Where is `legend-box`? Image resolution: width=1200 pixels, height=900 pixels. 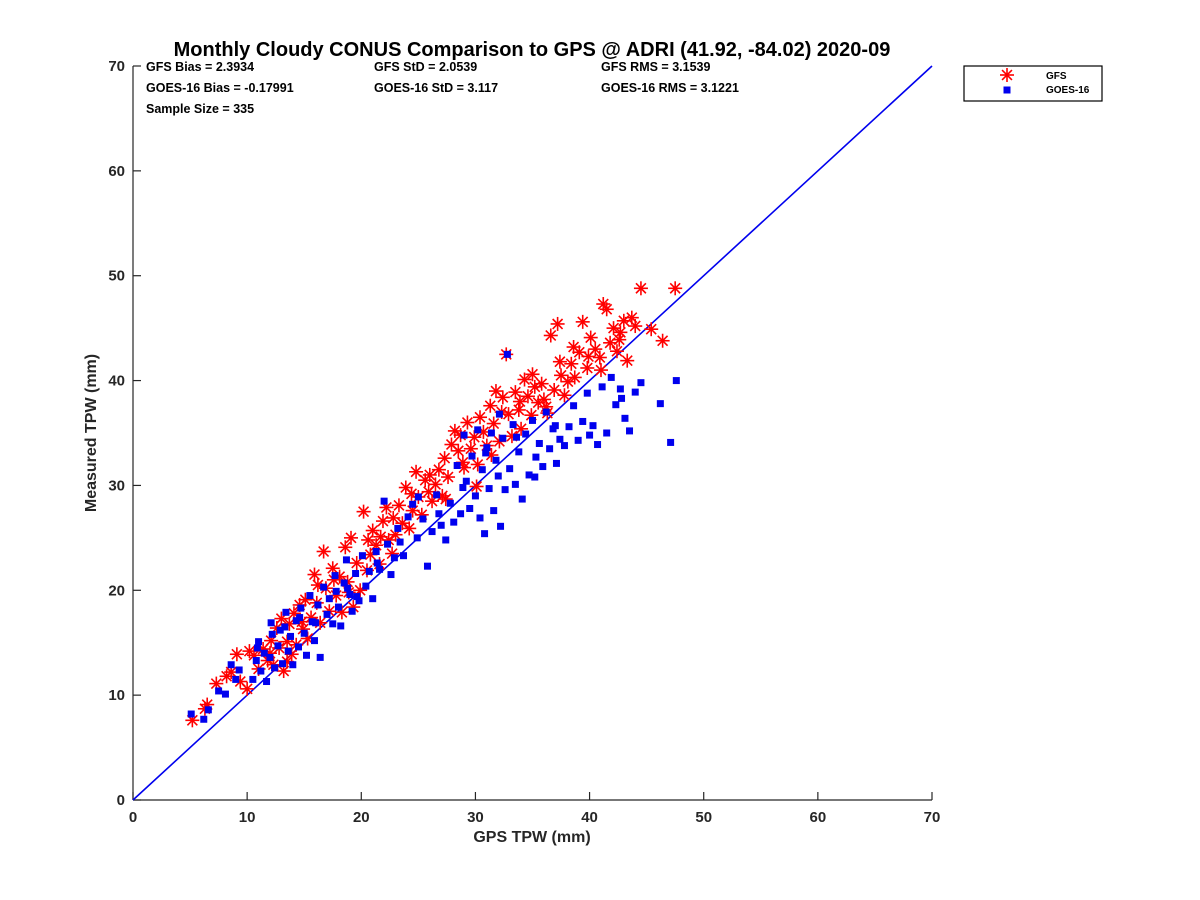
legend-box is located at coordinates (1033, 83).